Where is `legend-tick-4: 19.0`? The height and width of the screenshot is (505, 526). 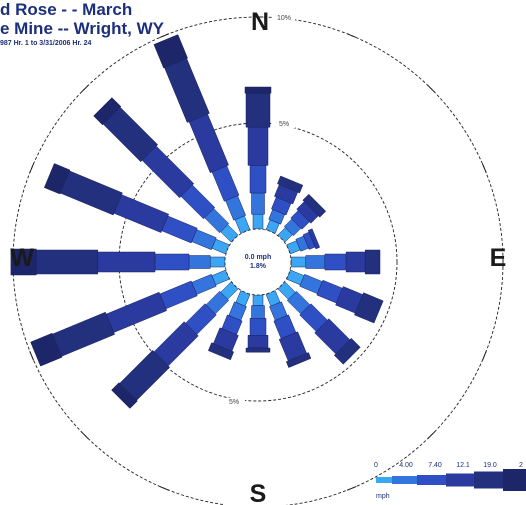
legend-tick-4: 19.0 is located at coordinates (490, 465).